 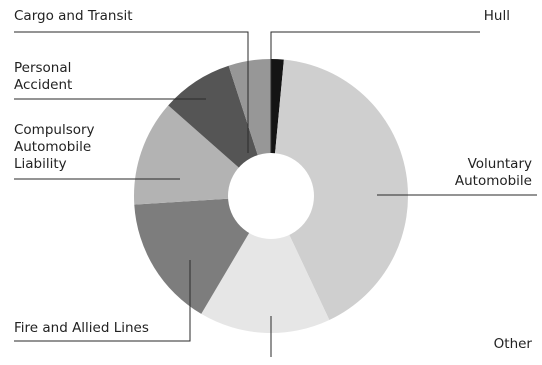 What do you see at coordinates (493, 172) in the screenshot?
I see `label-voluntary-automobile: Voluntary Automobile` at bounding box center [493, 172].